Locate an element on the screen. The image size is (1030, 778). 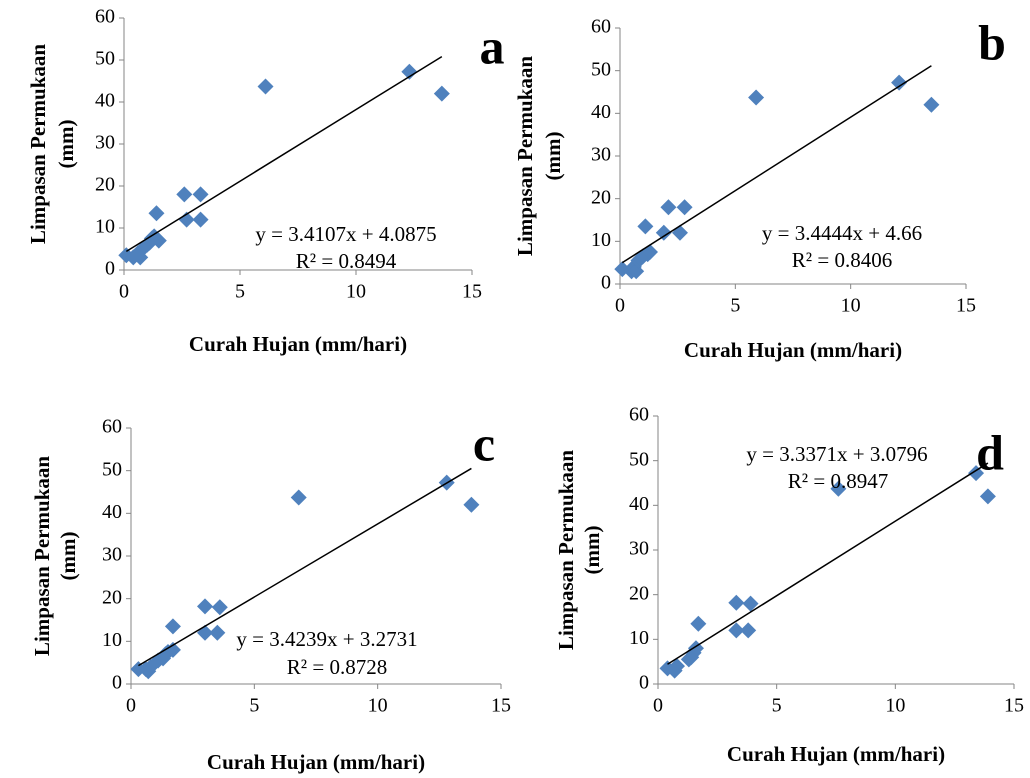
equation: y = 3.4444x + 4.66 is located at coordinates (842, 233).